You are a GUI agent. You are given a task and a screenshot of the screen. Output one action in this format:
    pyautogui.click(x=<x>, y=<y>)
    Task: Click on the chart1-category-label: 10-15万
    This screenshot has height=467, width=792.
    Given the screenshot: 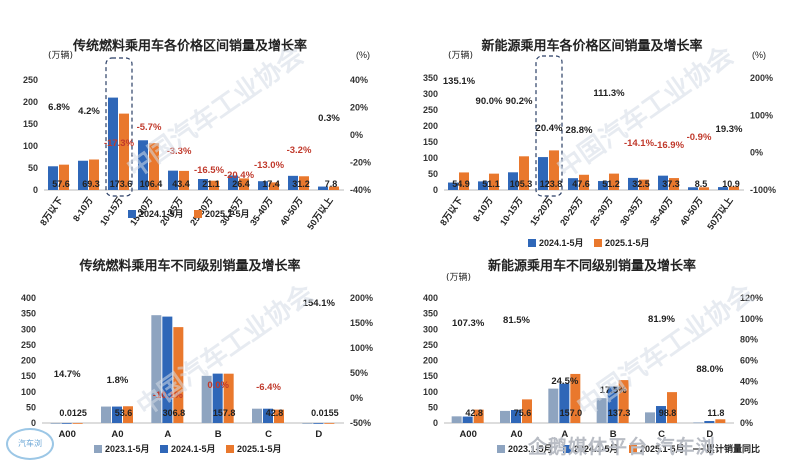 What is the action you would take?
    pyautogui.click(x=111, y=211)
    